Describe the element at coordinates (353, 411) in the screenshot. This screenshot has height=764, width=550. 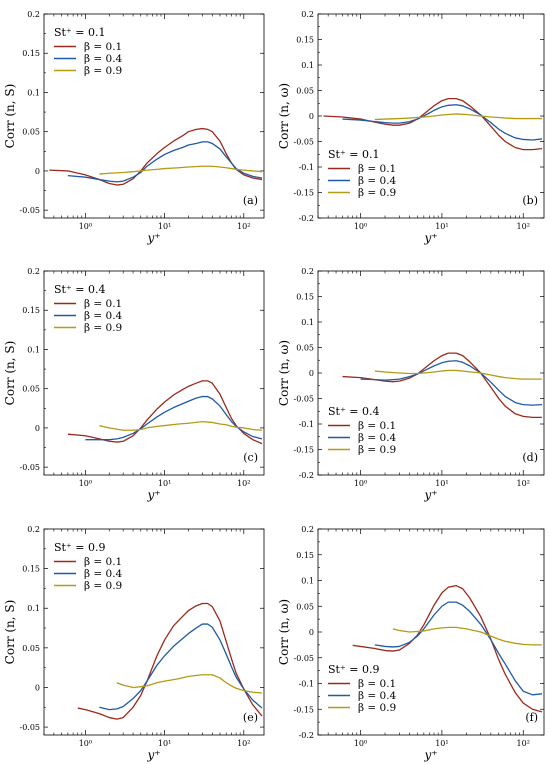
I see `legend-title: St⁺ = 0.4` at that location.